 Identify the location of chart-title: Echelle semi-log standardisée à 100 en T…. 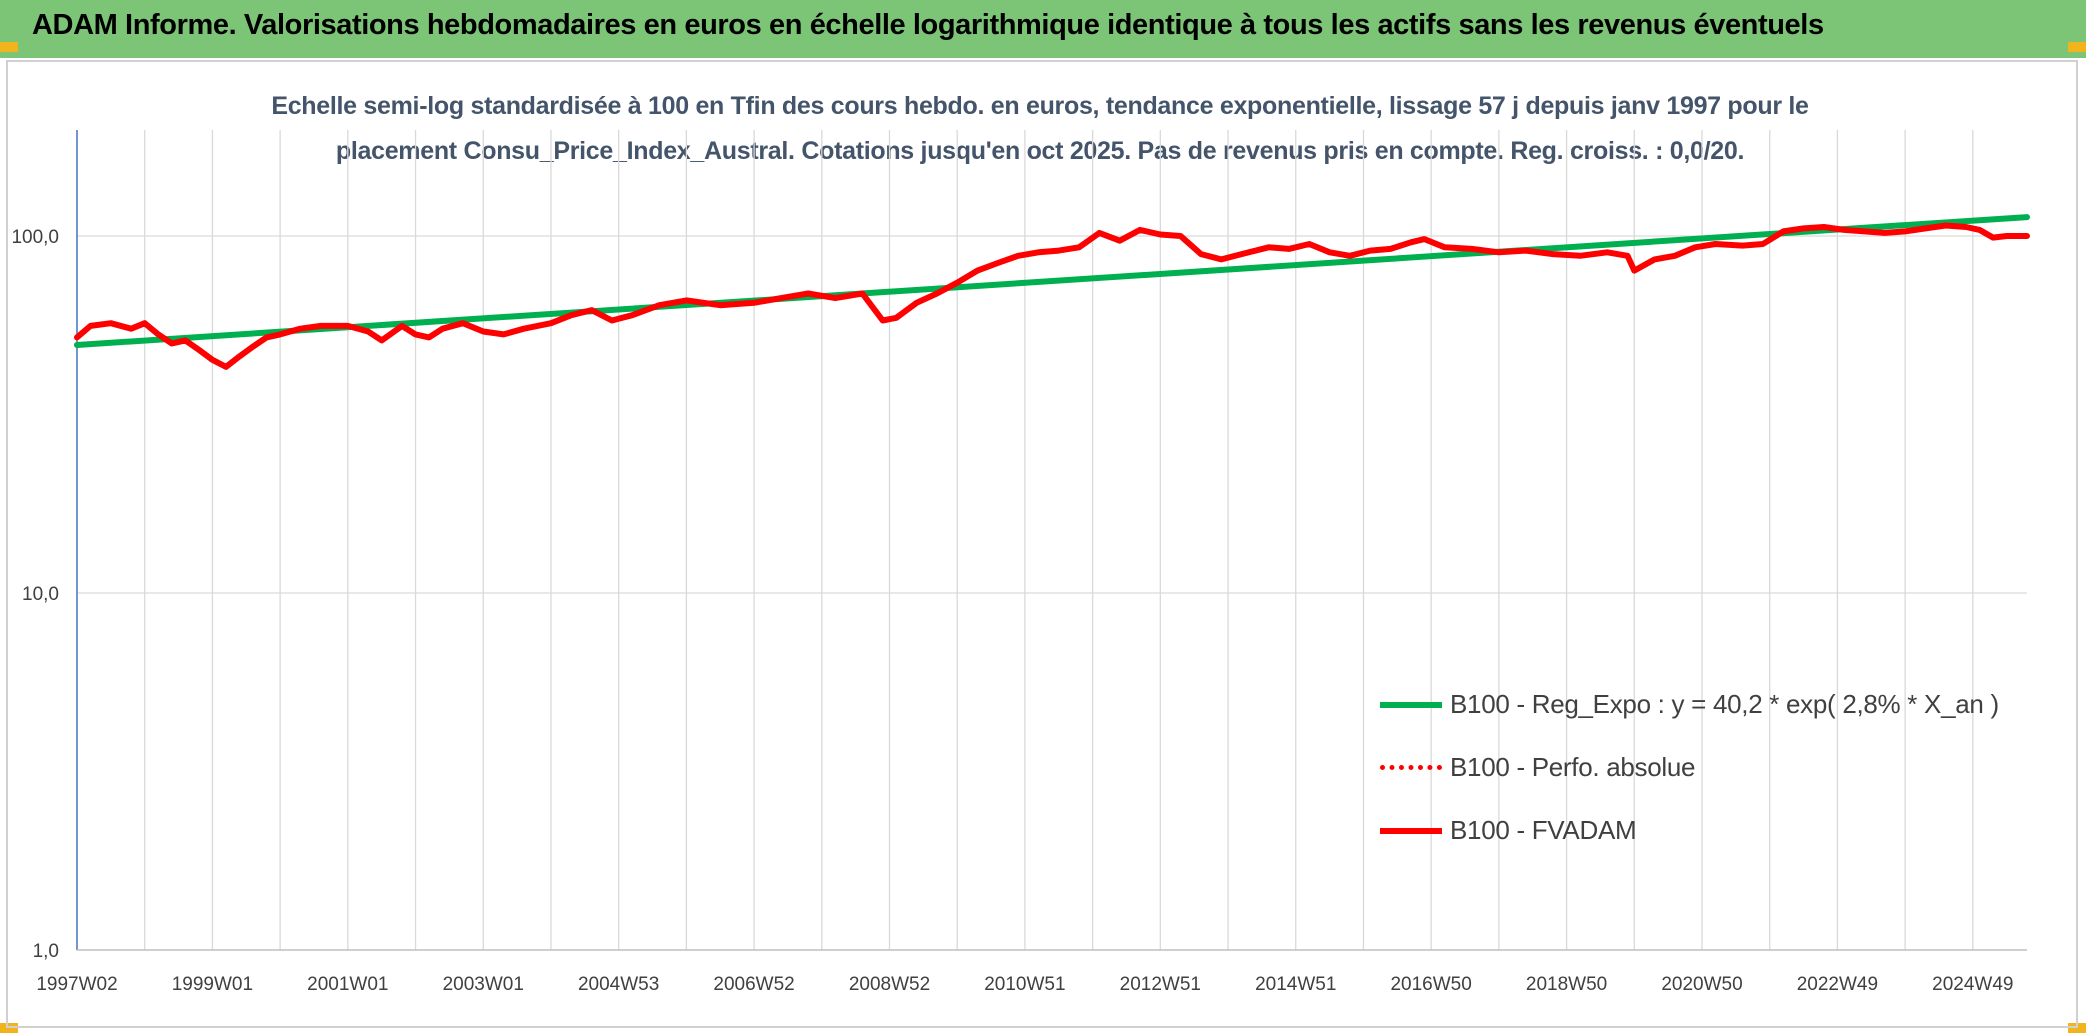
(1040, 129).